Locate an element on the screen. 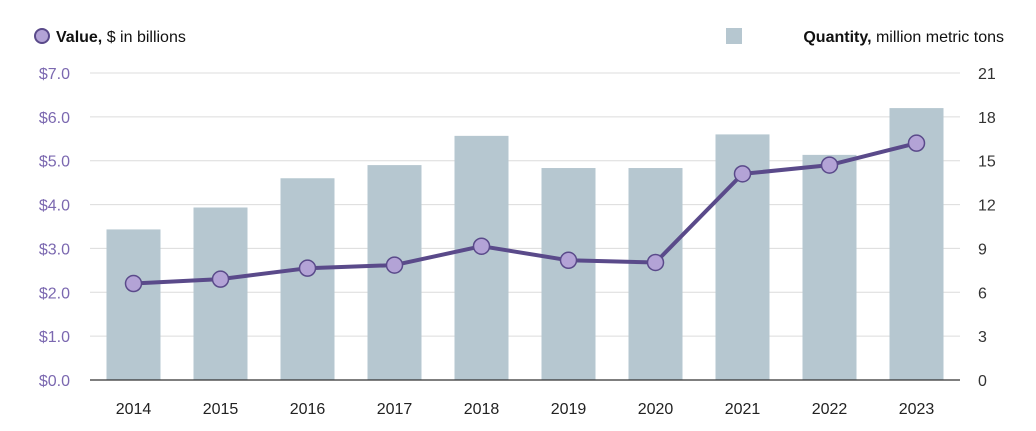  value-point-2016 is located at coordinates (307, 268).